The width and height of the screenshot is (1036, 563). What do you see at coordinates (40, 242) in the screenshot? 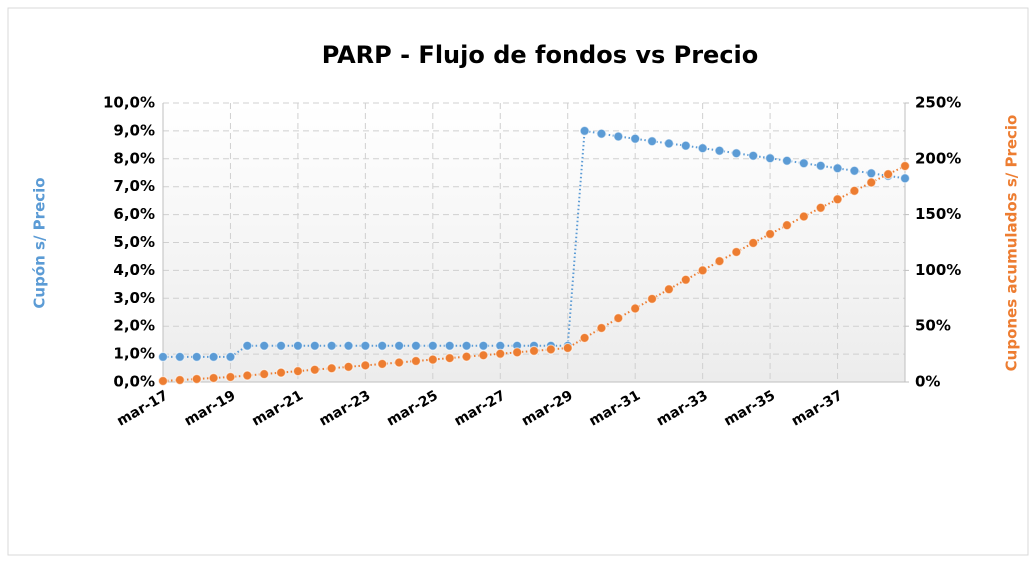
I see `y-axis-title: Cupón s/ Precio` at bounding box center [40, 242].